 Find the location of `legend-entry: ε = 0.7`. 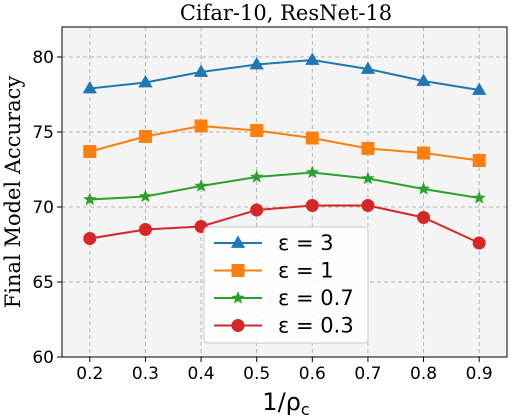

legend-entry: ε = 0.7 is located at coordinates (284, 298).